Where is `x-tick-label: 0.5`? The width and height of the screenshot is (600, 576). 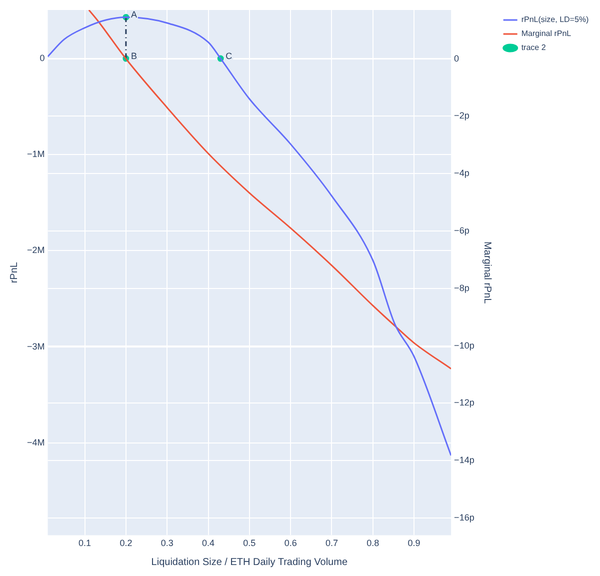 x-tick-label: 0.5 is located at coordinates (249, 543).